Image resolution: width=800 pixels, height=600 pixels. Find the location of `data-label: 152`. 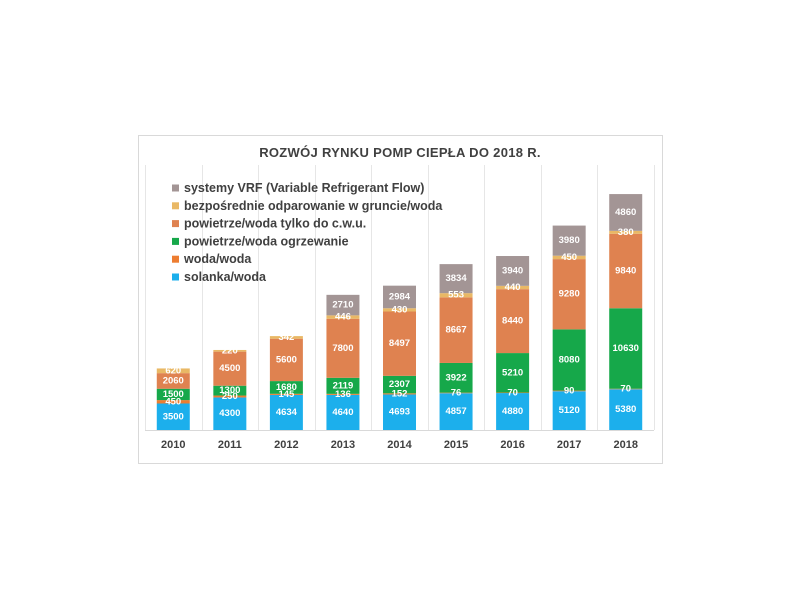

data-label: 152 is located at coordinates (400, 393).